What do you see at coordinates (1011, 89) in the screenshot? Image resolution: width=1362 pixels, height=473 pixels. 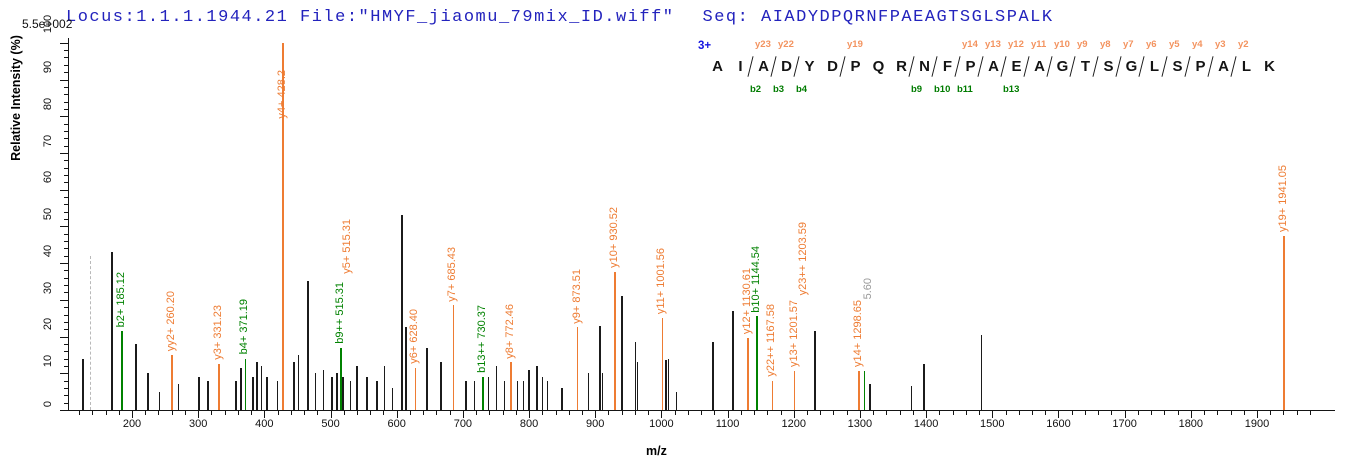 I see `b-ion-label: b13` at bounding box center [1011, 89].